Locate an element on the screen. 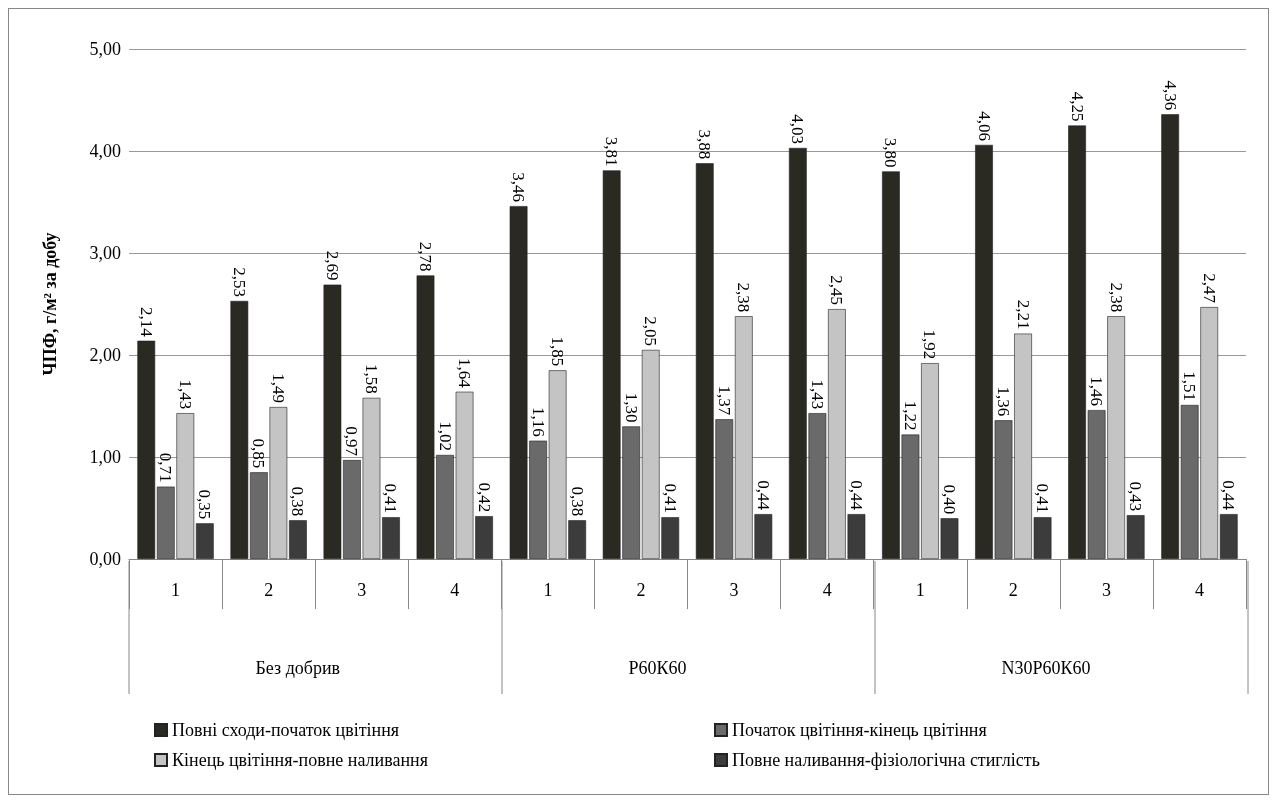 The height and width of the screenshot is (805, 1279). data-label: 1,02 is located at coordinates (445, 436).